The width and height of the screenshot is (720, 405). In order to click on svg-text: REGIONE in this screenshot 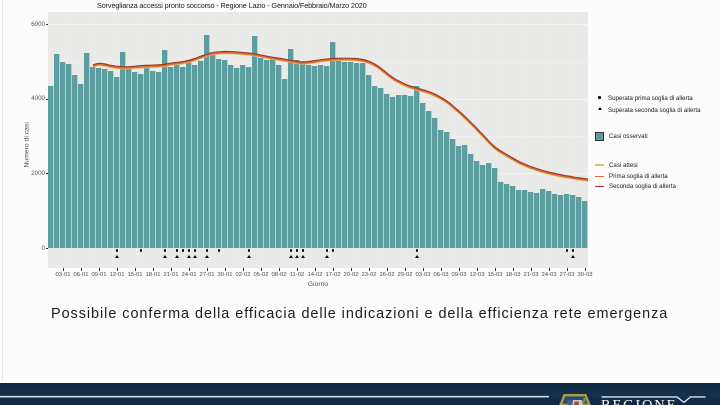, I will do `click(639, 401)`.